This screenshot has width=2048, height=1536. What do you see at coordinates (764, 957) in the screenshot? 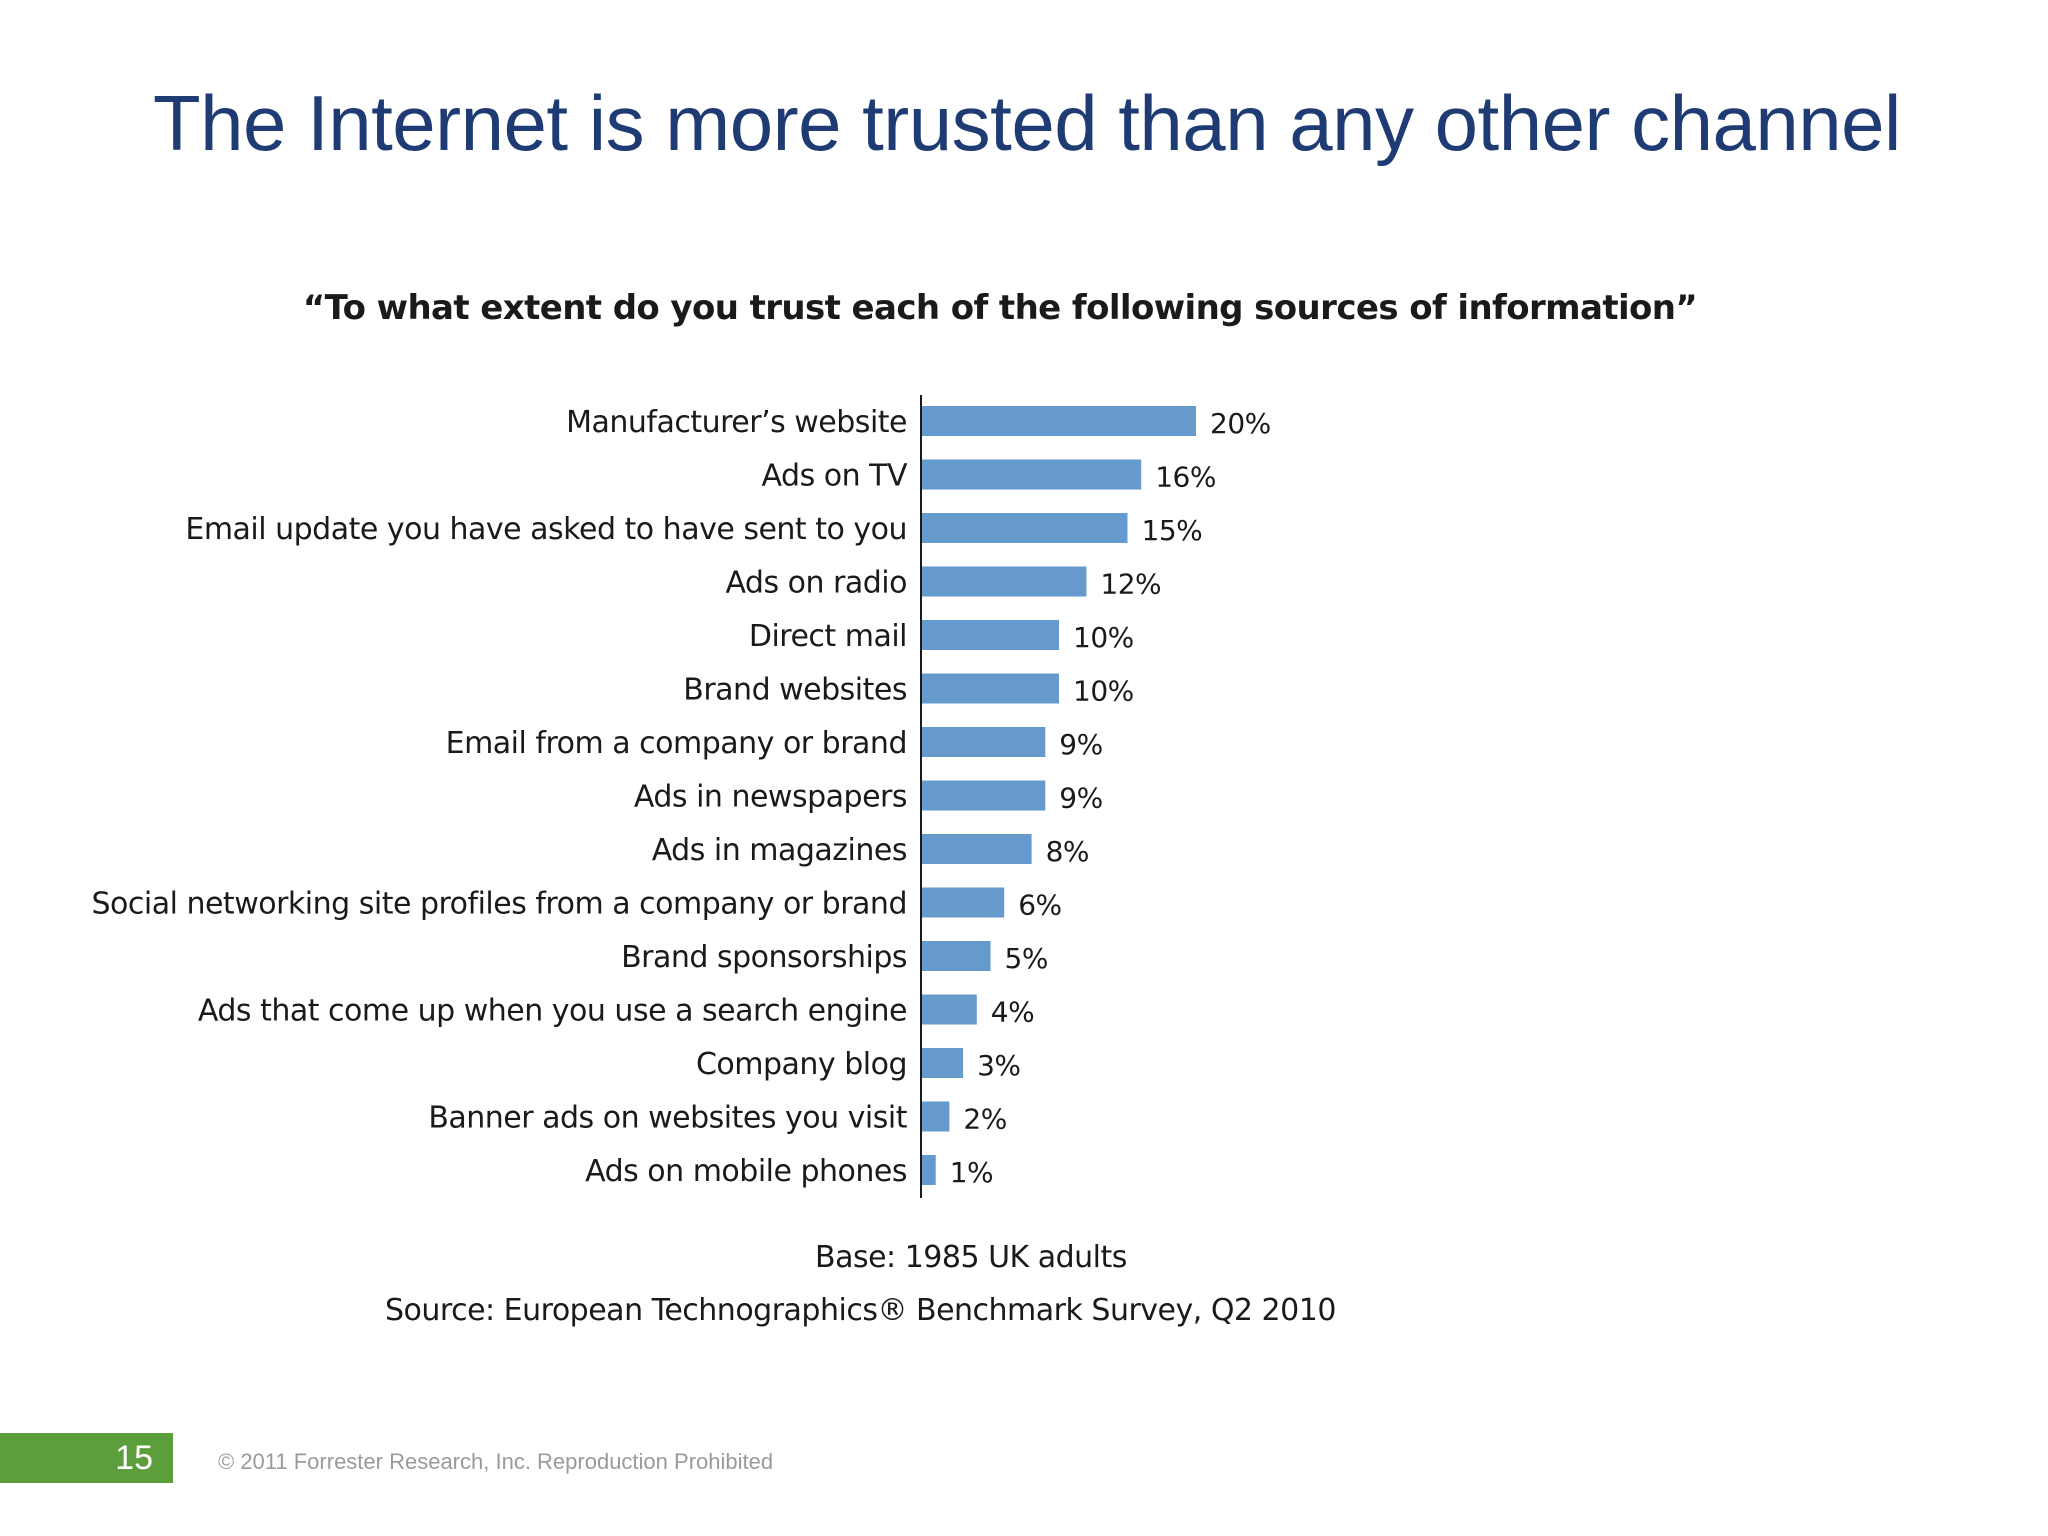
I see `category-label: Brand sponsorships` at bounding box center [764, 957].